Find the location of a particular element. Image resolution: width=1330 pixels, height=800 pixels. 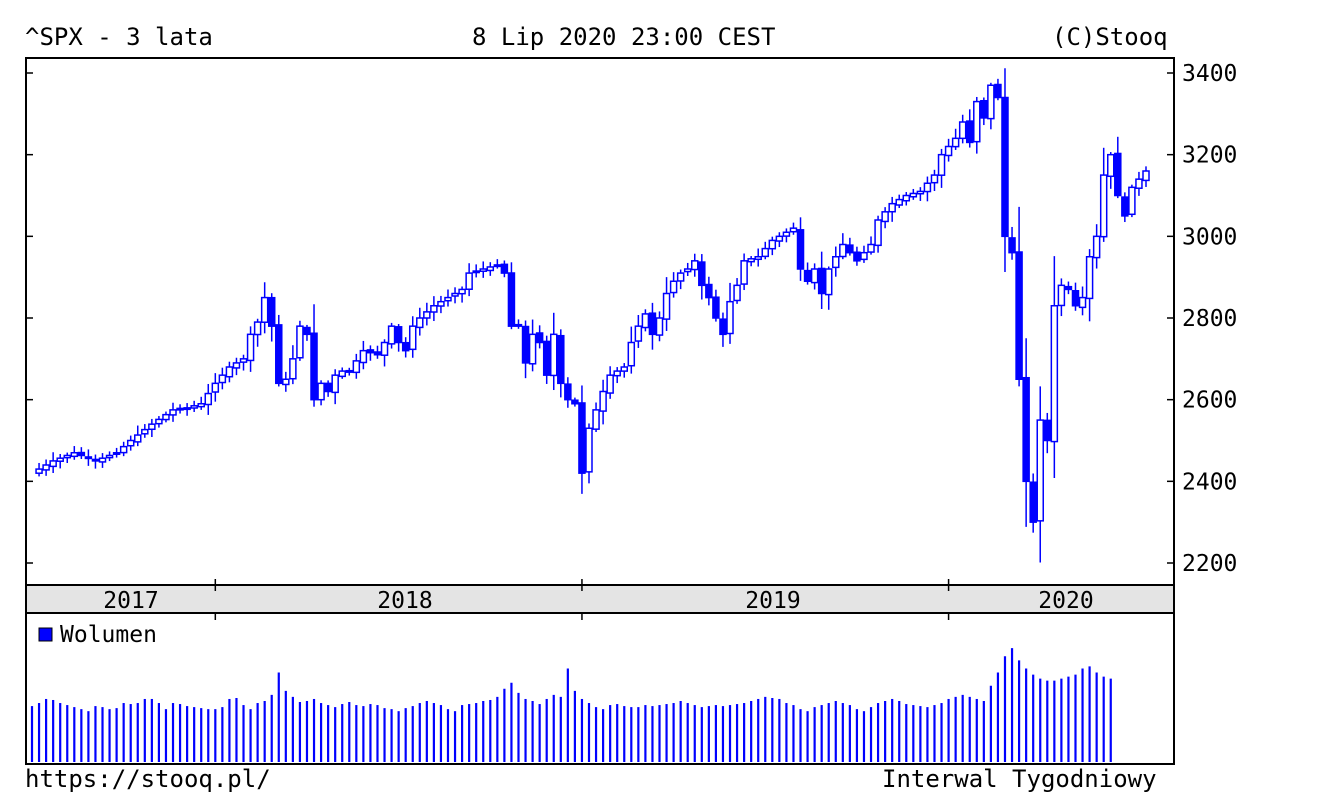

source-url: https://stooq.pl/ is located at coordinates (148, 779).